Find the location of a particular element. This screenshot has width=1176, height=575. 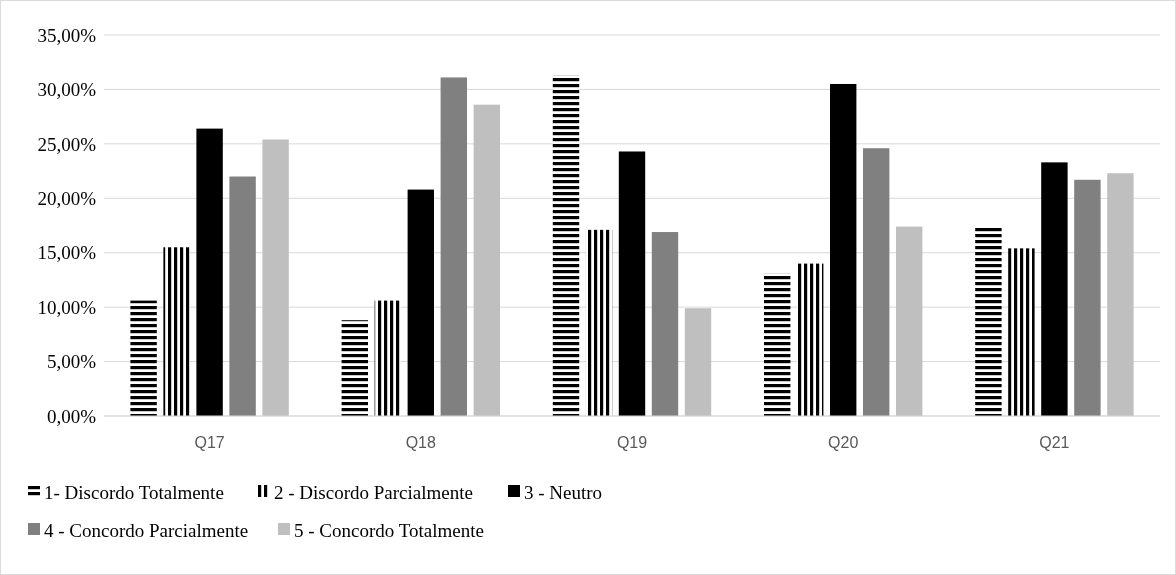

legend-label: 3 - Neutro is located at coordinates (563, 492).